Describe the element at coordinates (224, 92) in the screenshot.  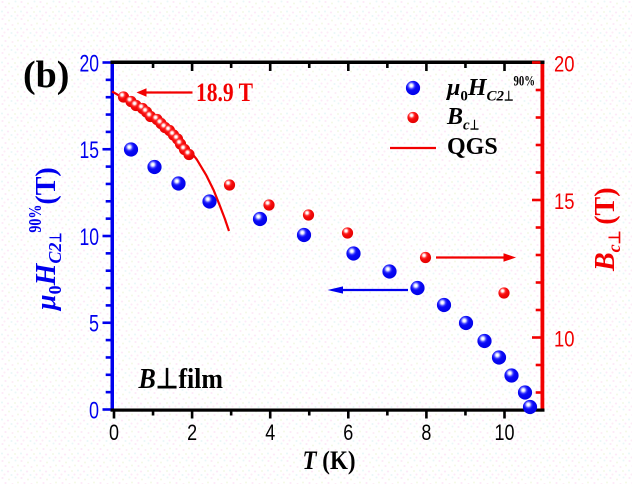
I see `svg-text: 18.9 T` at that location.